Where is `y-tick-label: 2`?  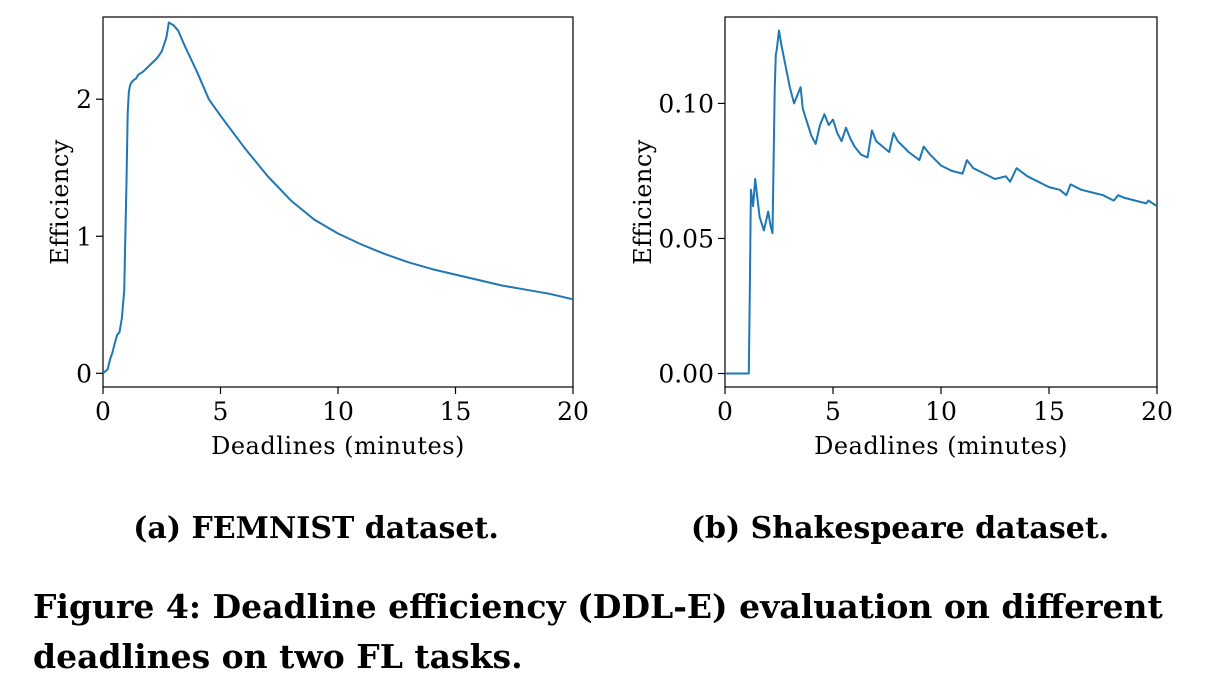 y-tick-label: 2 is located at coordinates (84, 99).